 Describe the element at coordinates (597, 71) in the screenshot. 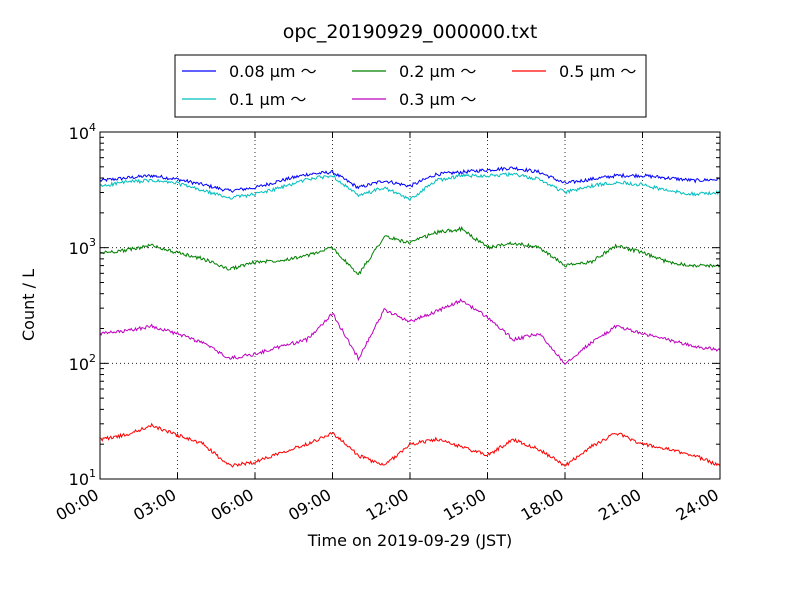

I see `legend-label-4: 0.5 μm ～` at that location.